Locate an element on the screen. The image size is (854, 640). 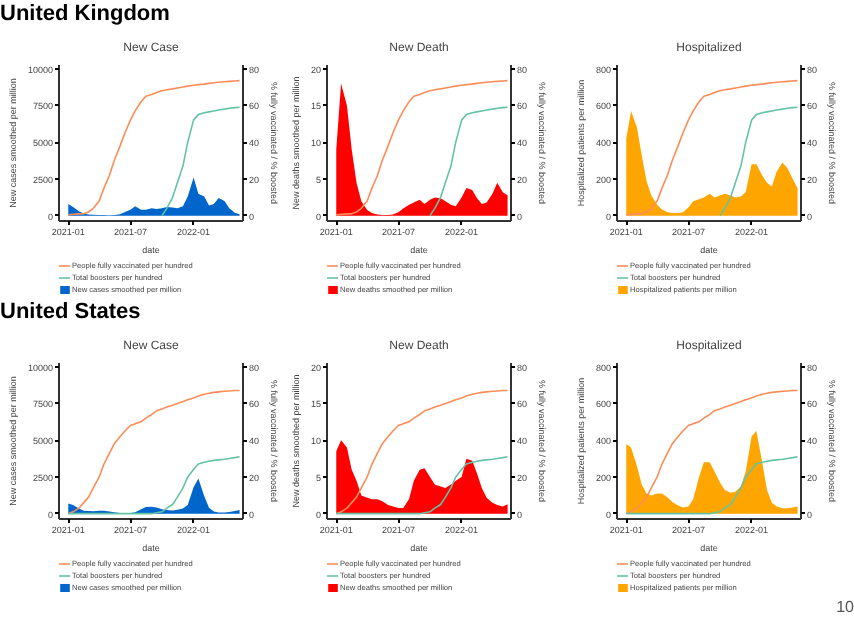
text: United States is located at coordinates (70, 313).